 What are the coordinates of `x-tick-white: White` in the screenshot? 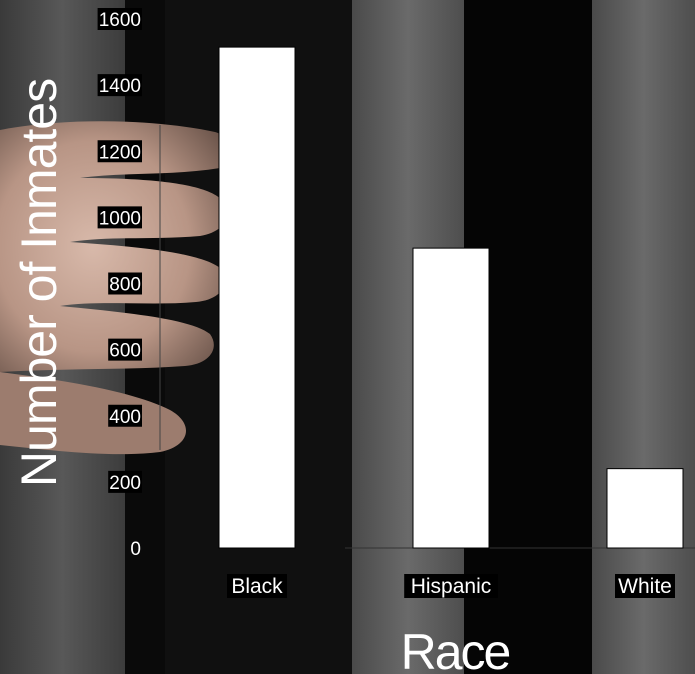 It's located at (645, 586).